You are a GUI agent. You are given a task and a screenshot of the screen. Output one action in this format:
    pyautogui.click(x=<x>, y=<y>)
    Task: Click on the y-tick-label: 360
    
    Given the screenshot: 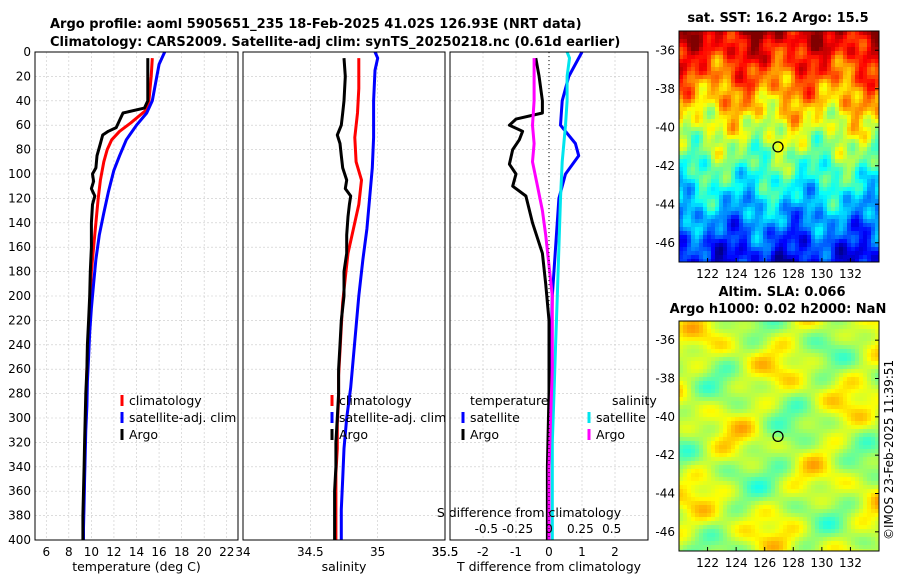 What is the action you would take?
    pyautogui.click(x=19, y=491)
    